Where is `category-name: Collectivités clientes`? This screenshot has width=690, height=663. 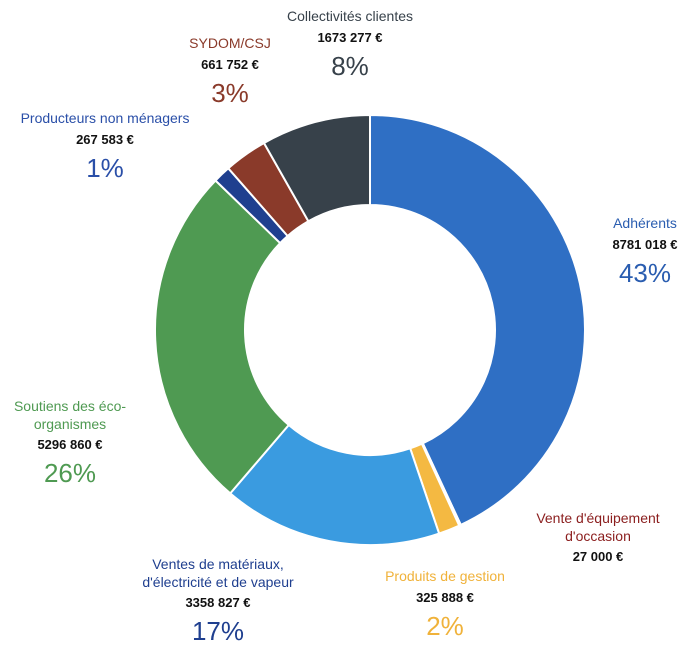
category-name: Collectivités clientes is located at coordinates (350, 16).